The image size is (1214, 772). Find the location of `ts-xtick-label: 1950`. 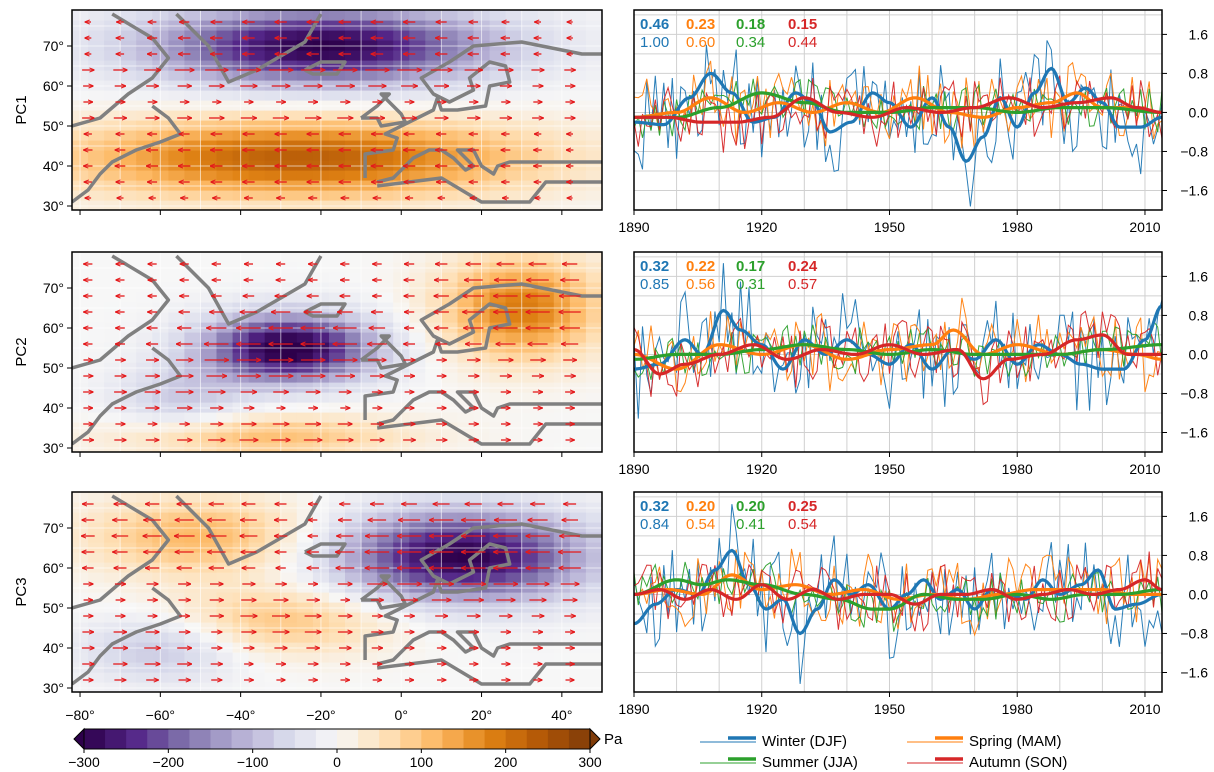

ts-xtick-label: 1950 is located at coordinates (889, 709).